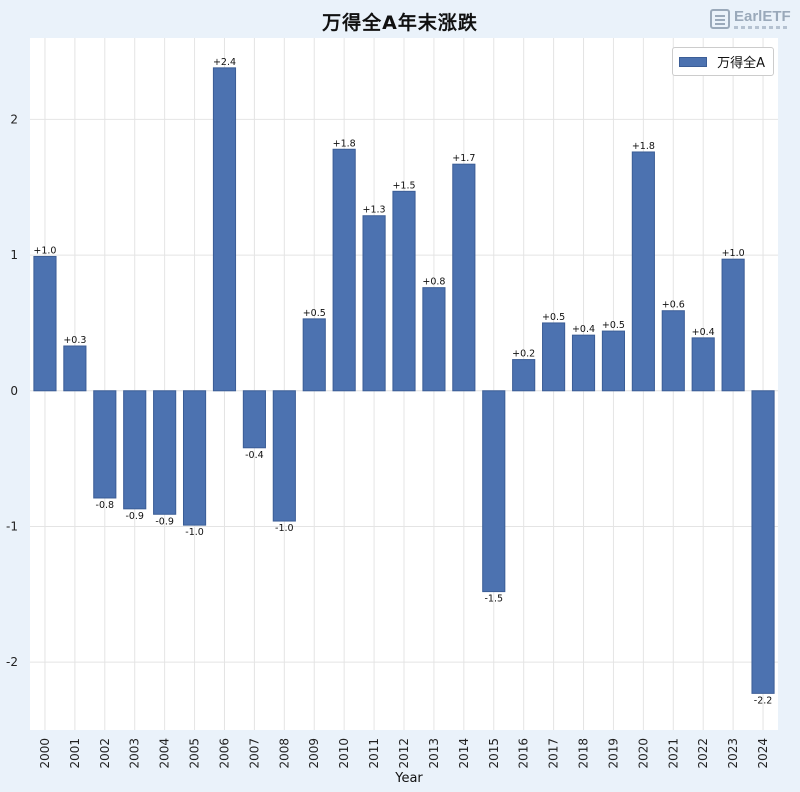 The image size is (800, 792). What do you see at coordinates (74, 340) in the screenshot?
I see `data-label: +0.3` at bounding box center [74, 340].